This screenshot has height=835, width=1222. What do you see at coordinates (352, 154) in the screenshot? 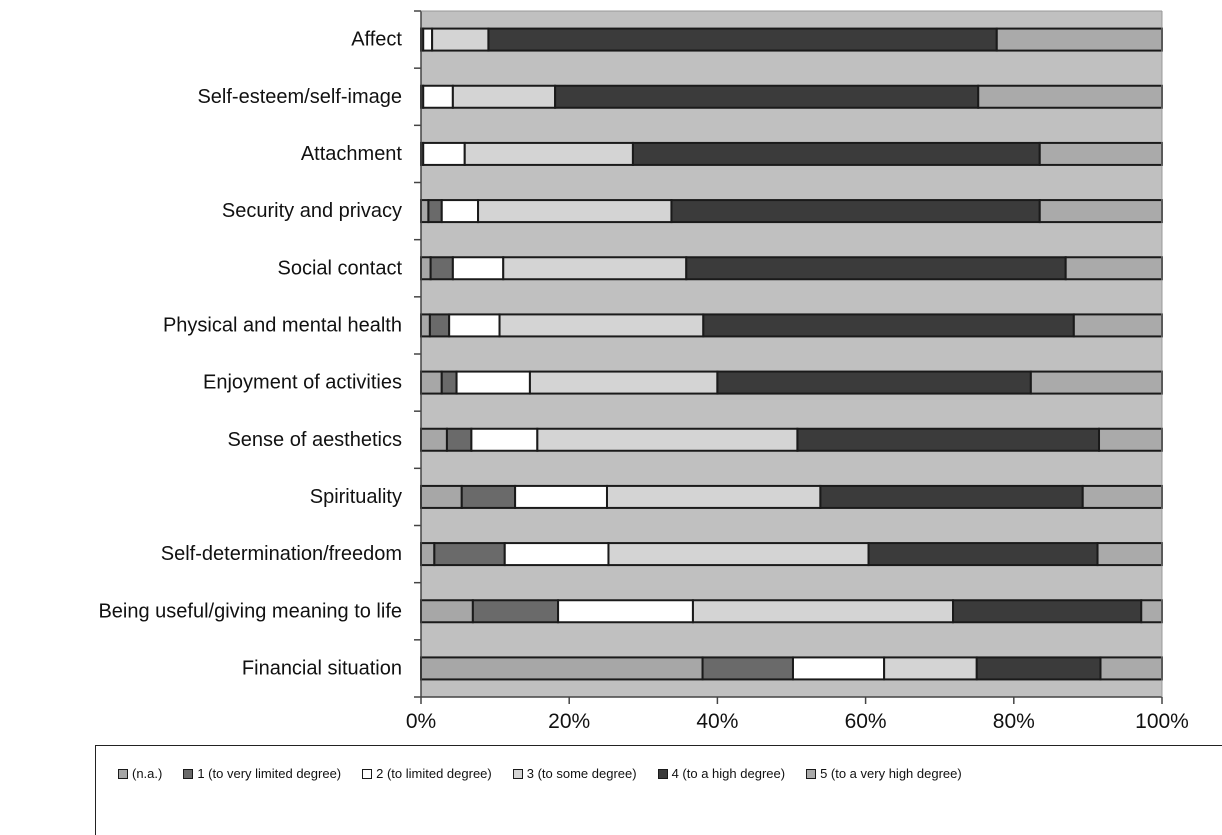
I see `category-label: Attachment` at bounding box center [352, 154].